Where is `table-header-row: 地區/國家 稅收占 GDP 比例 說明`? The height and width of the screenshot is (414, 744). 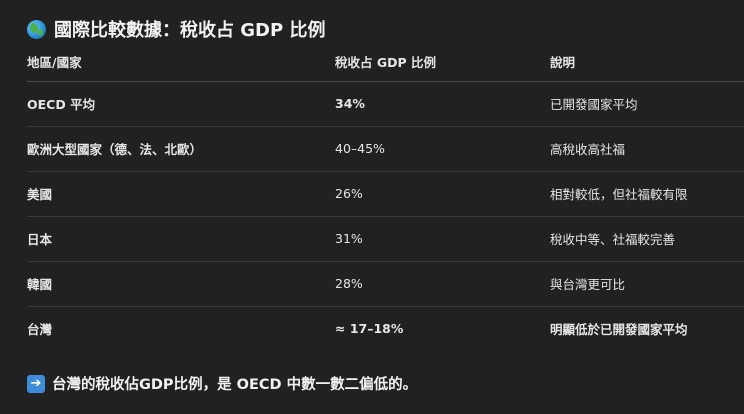 table-header-row: 地區/國家 稅收占 GDP 比例 說明 is located at coordinates (385, 62).